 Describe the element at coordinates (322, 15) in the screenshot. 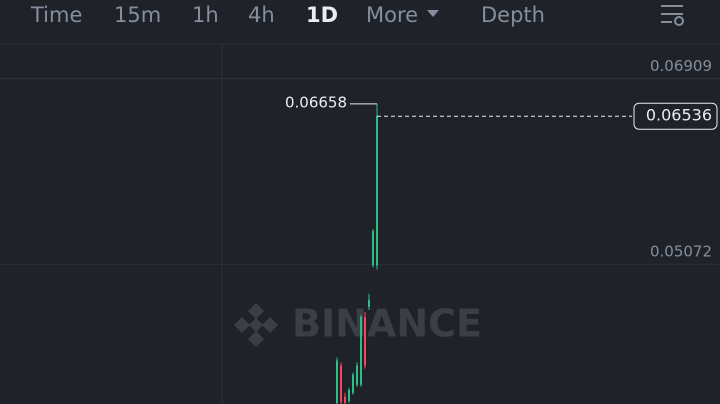

I see `toolbar-tab: 1D` at that location.